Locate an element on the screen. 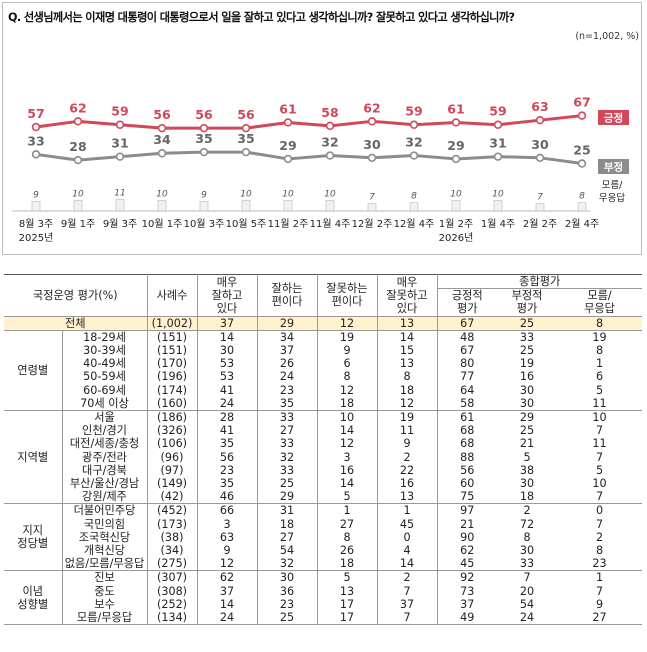  row-value: 33 is located at coordinates (527, 564).